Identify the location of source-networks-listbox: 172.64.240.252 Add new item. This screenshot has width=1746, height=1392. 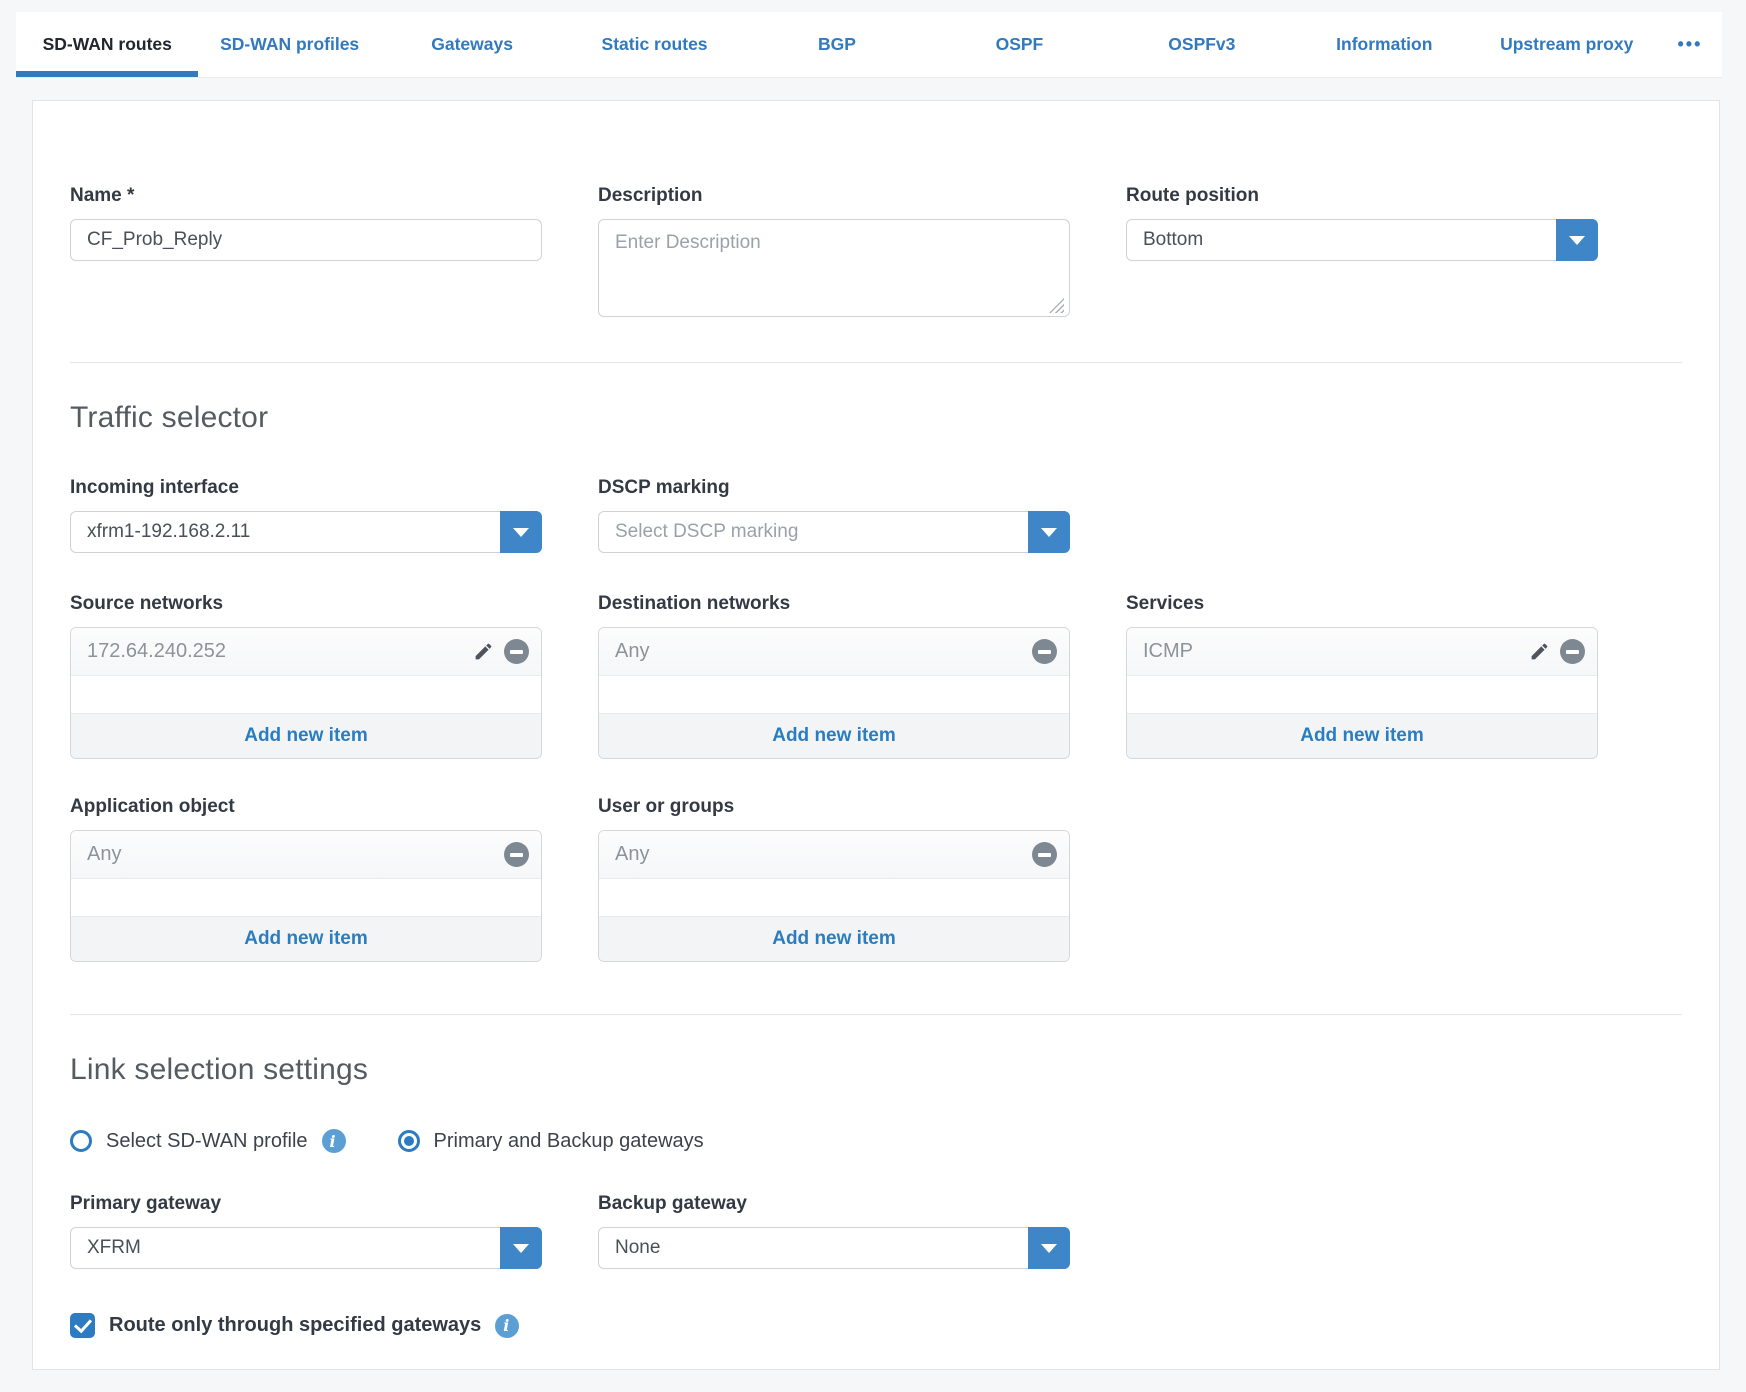
(306, 693).